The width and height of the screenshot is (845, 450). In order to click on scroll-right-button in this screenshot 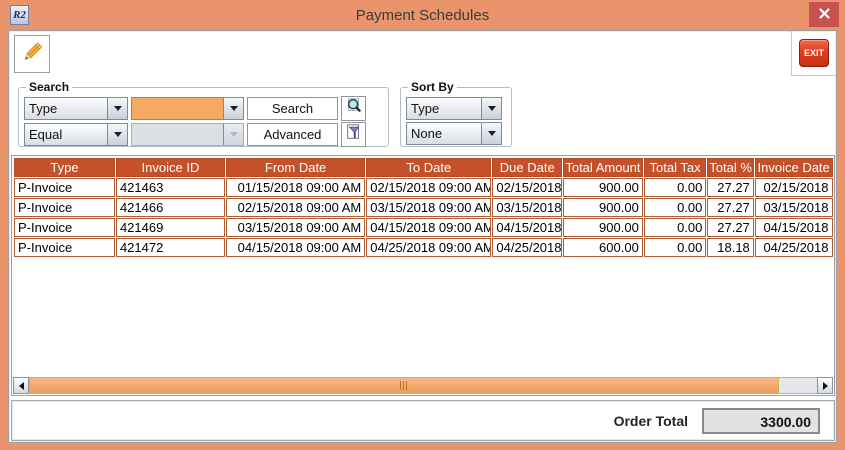, I will do `click(825, 385)`.